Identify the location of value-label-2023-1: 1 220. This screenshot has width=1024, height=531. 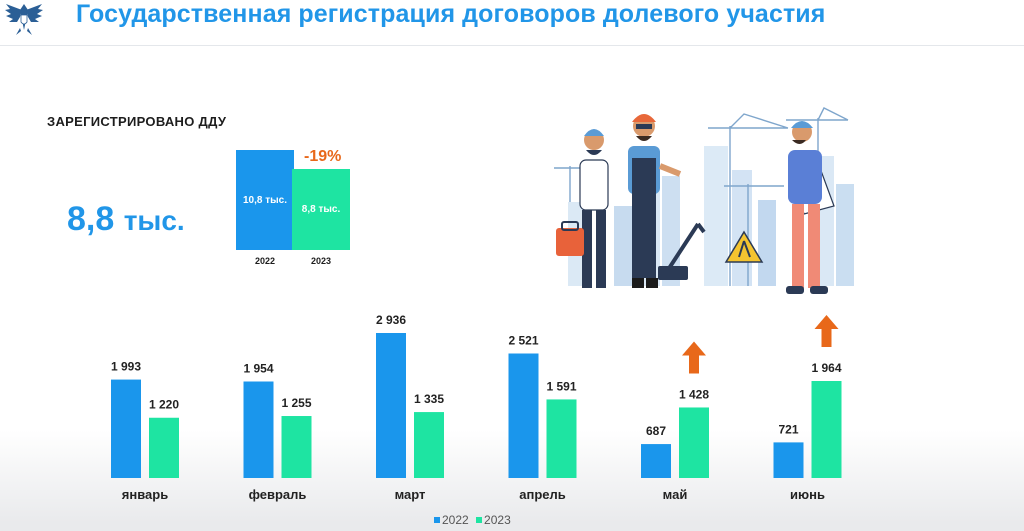
(164, 405).